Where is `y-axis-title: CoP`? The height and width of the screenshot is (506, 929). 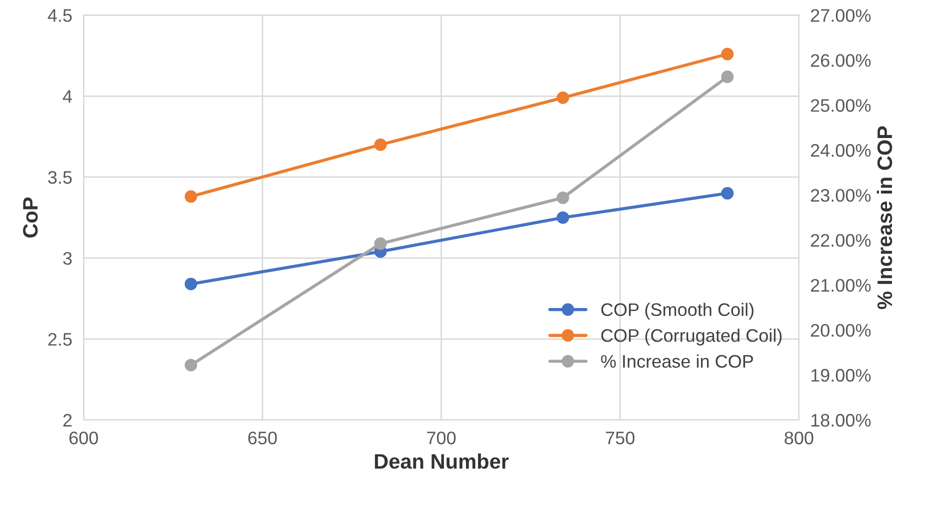
y-axis-title: CoP is located at coordinates (30, 217).